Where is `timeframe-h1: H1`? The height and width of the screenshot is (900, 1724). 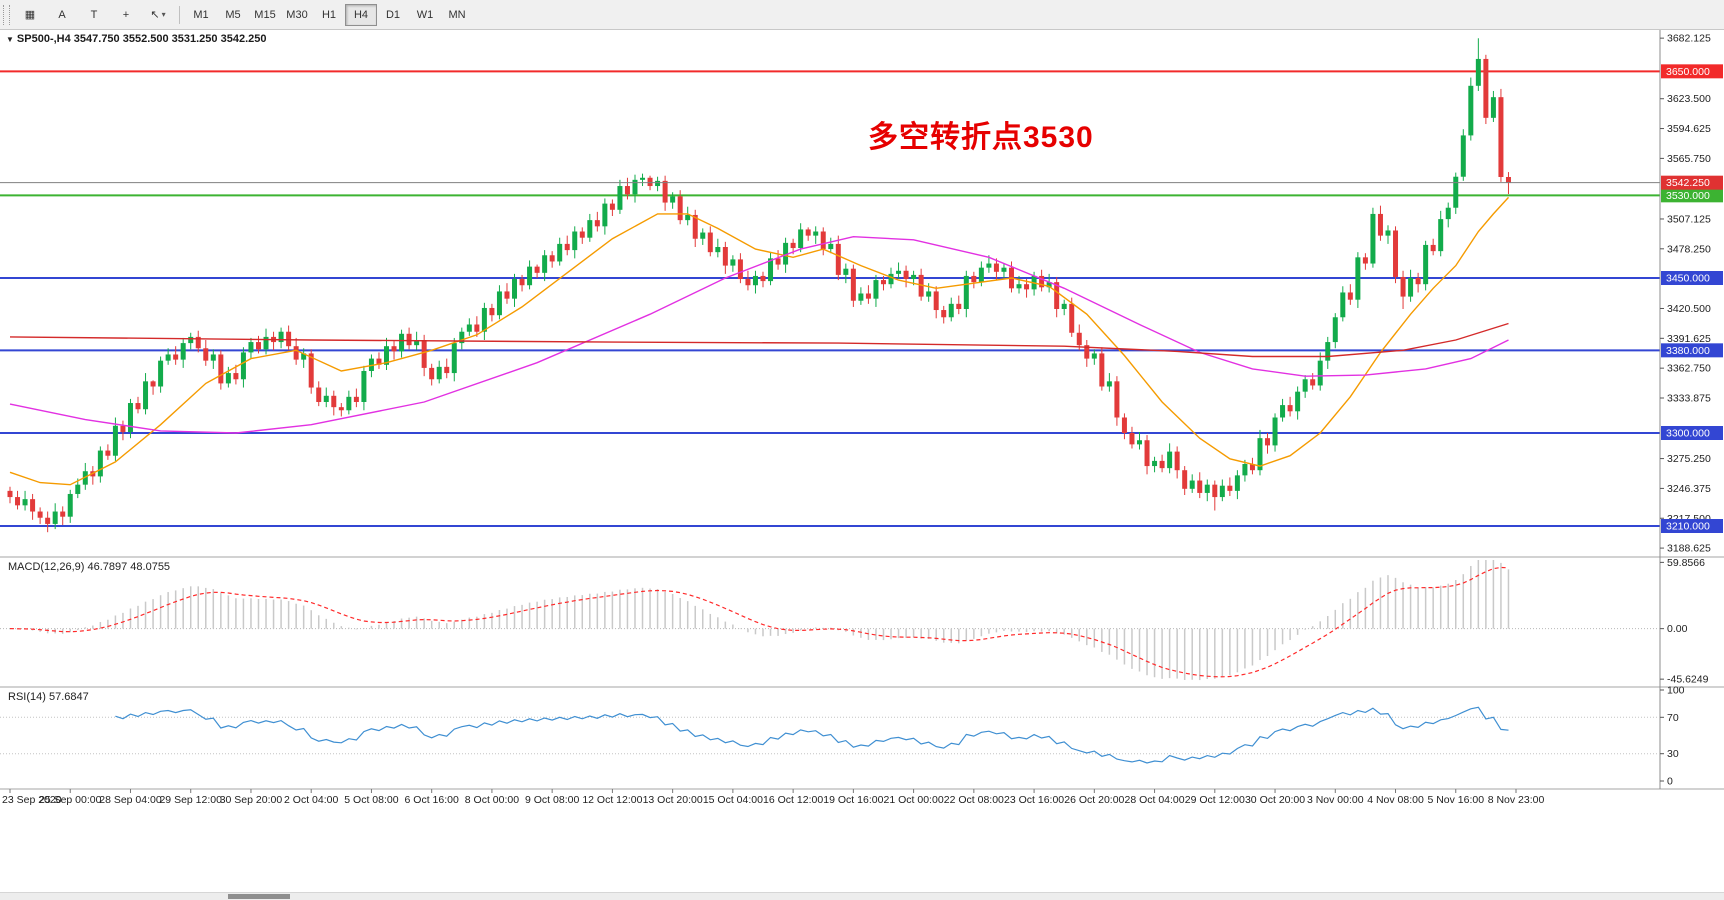
timeframe-h1: H1 is located at coordinates (329, 14).